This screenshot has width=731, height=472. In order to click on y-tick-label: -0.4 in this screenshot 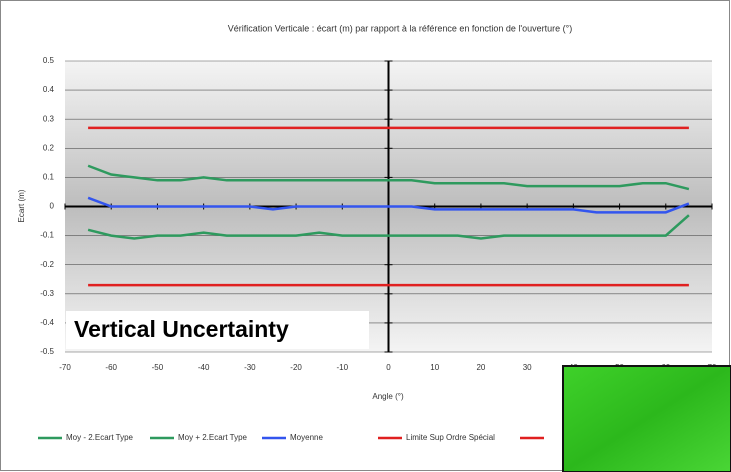, I will do `click(47, 322)`.